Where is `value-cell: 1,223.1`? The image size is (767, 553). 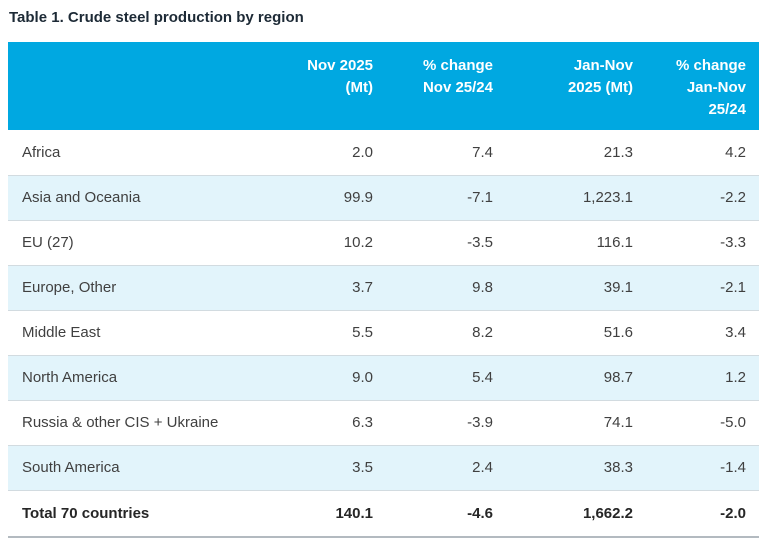 value-cell: 1,223.1 is located at coordinates (576, 197).